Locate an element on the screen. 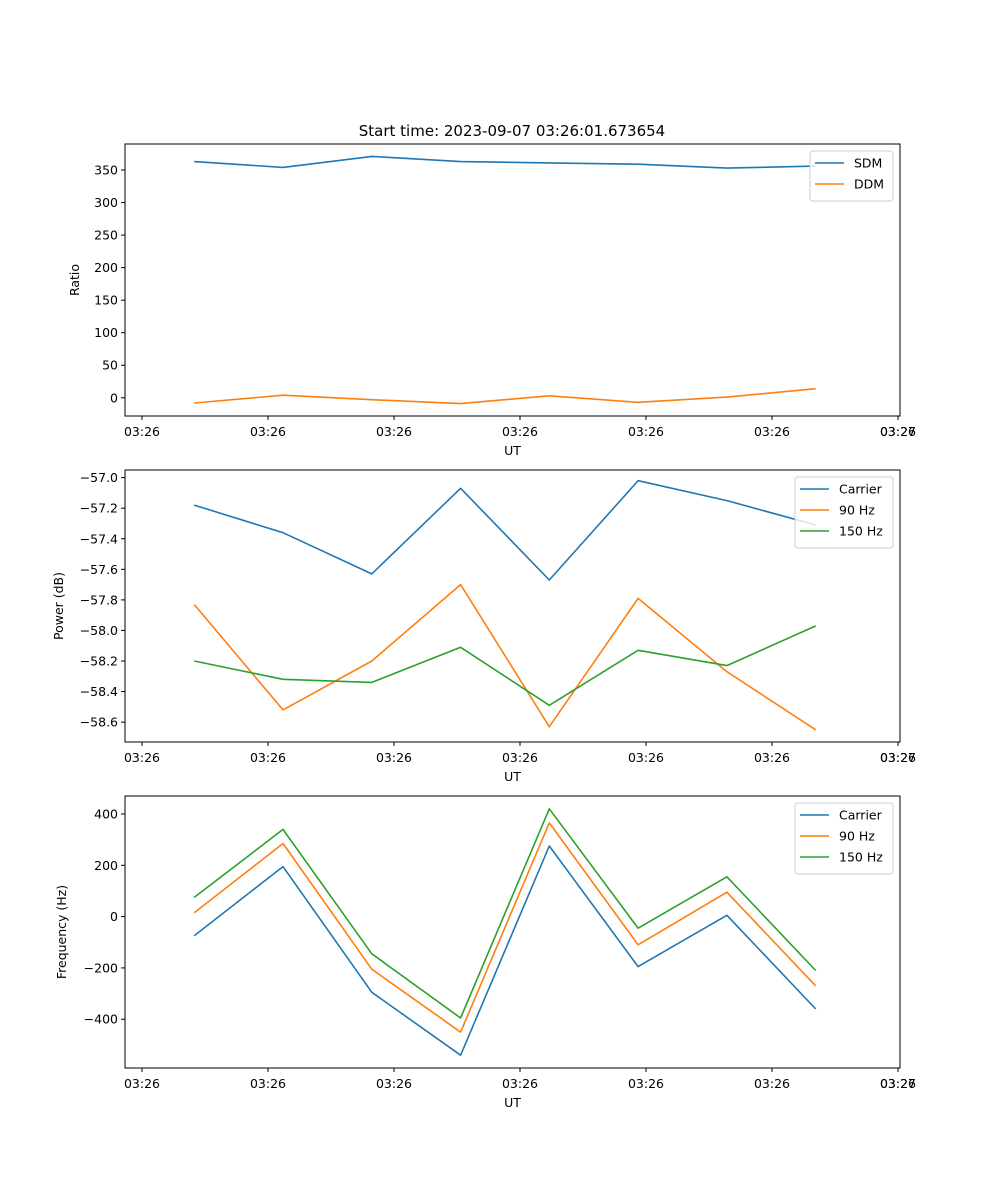 The height and width of the screenshot is (1200, 1000). y-tick-label: 400 is located at coordinates (106, 813).